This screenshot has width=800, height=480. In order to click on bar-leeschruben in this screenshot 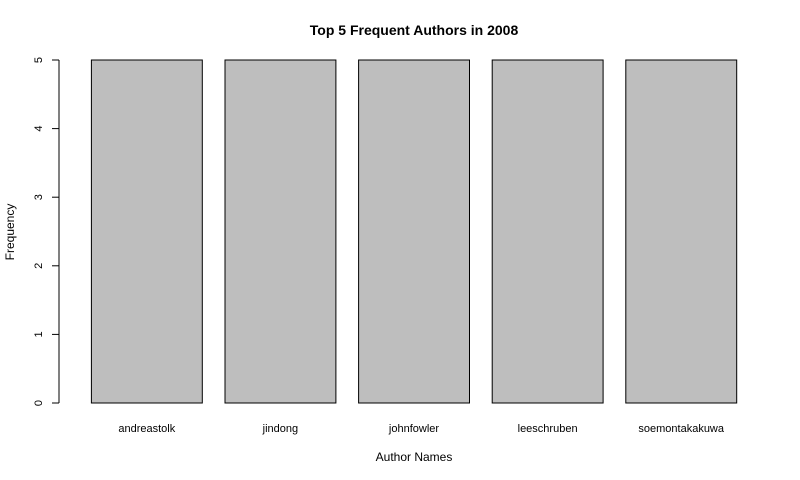, I will do `click(547, 231)`.